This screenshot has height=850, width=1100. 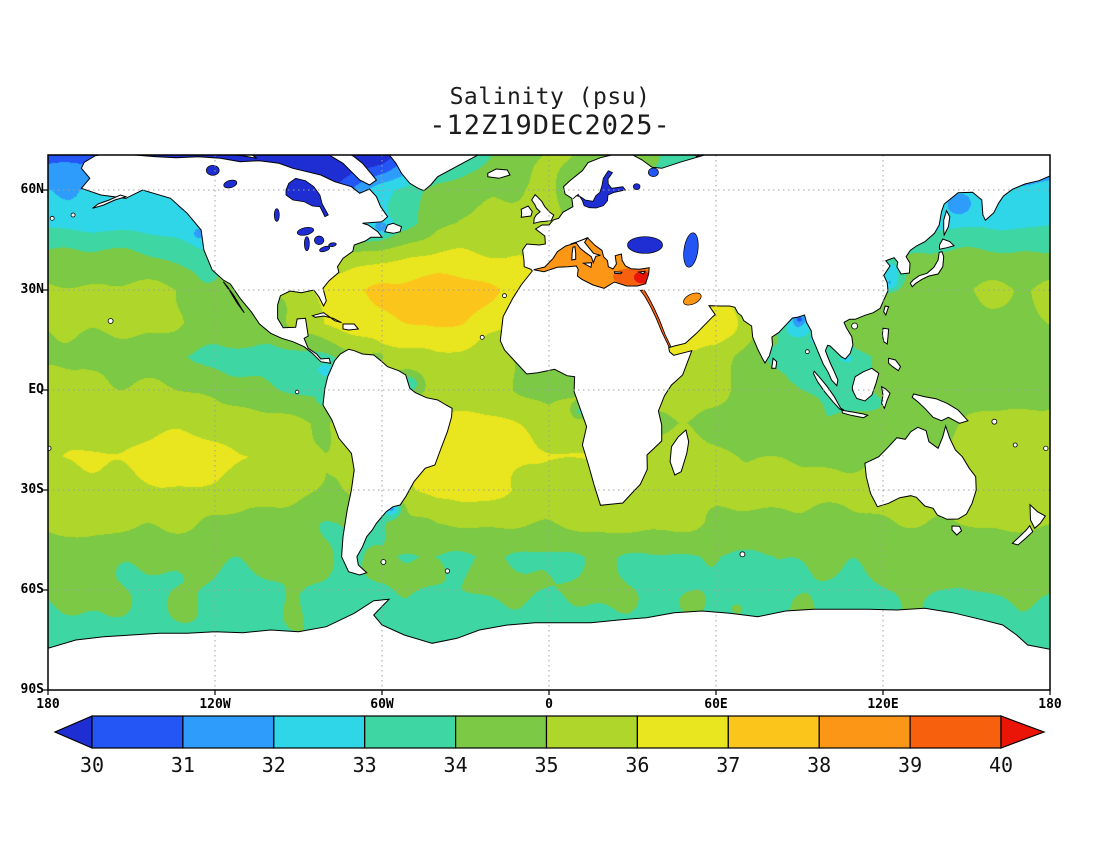 What do you see at coordinates (546, 765) in the screenshot?
I see `colorbar-tick-label: 35` at bounding box center [546, 765].